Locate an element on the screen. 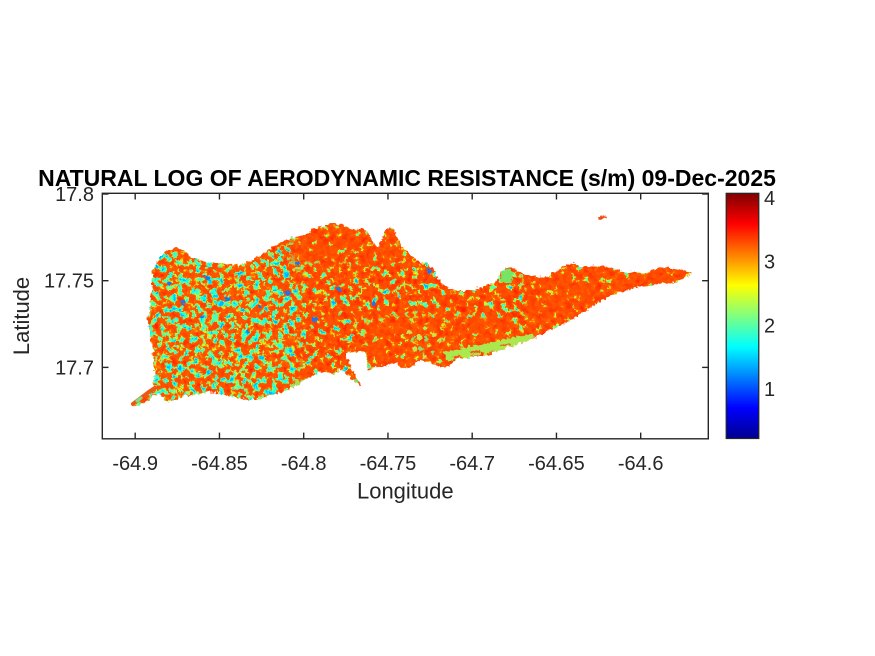 The width and height of the screenshot is (875, 656). svg-text: -64.6 is located at coordinates (641, 464).